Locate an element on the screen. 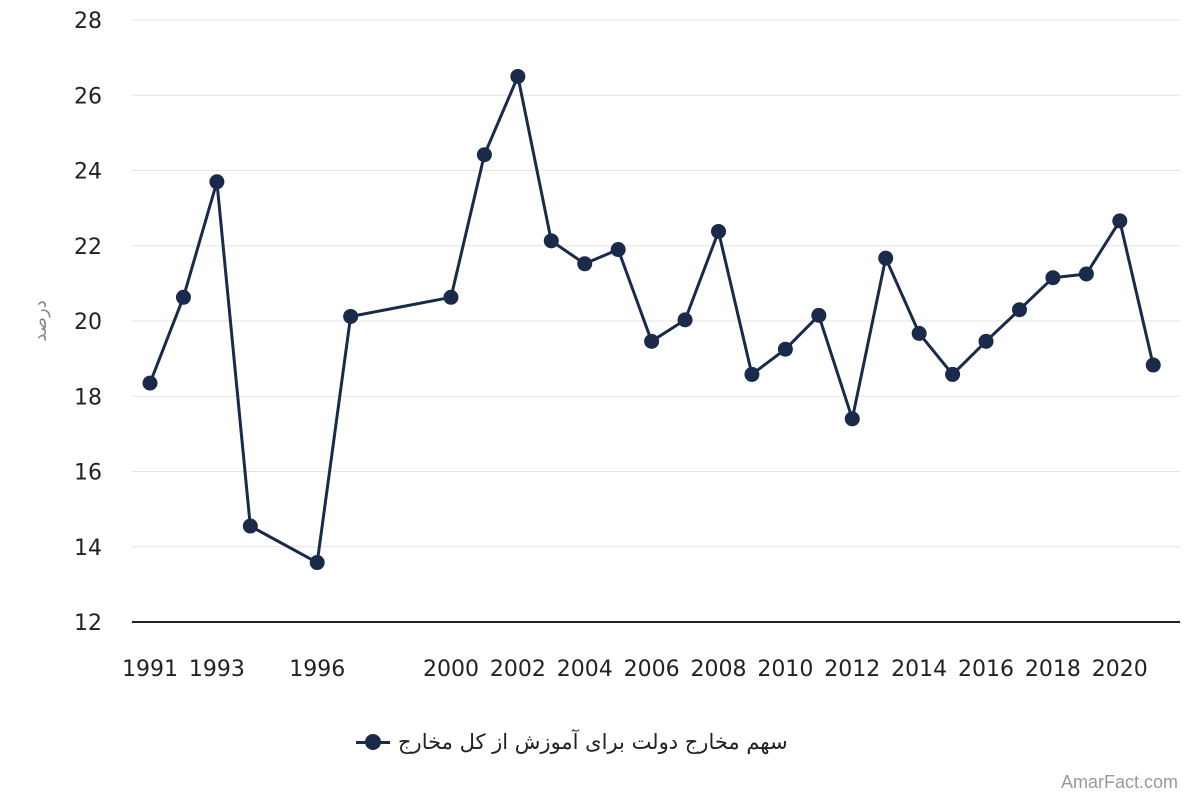  x-tick-label: 2008 is located at coordinates (719, 669).